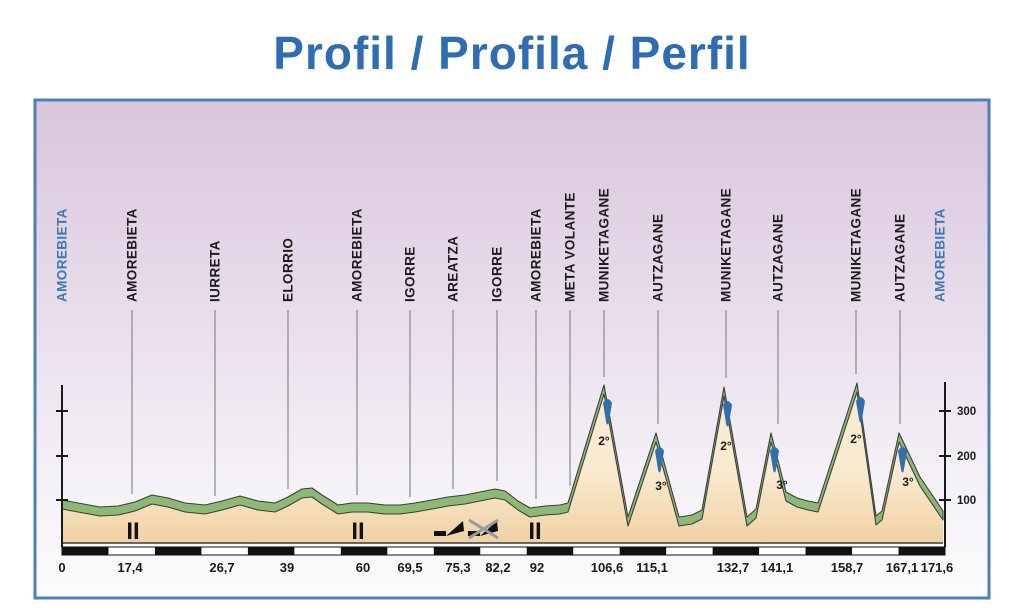 The image size is (1024, 615). Describe the element at coordinates (61, 567) in the screenshot. I see `x-axis-tick-label: 0` at that location.